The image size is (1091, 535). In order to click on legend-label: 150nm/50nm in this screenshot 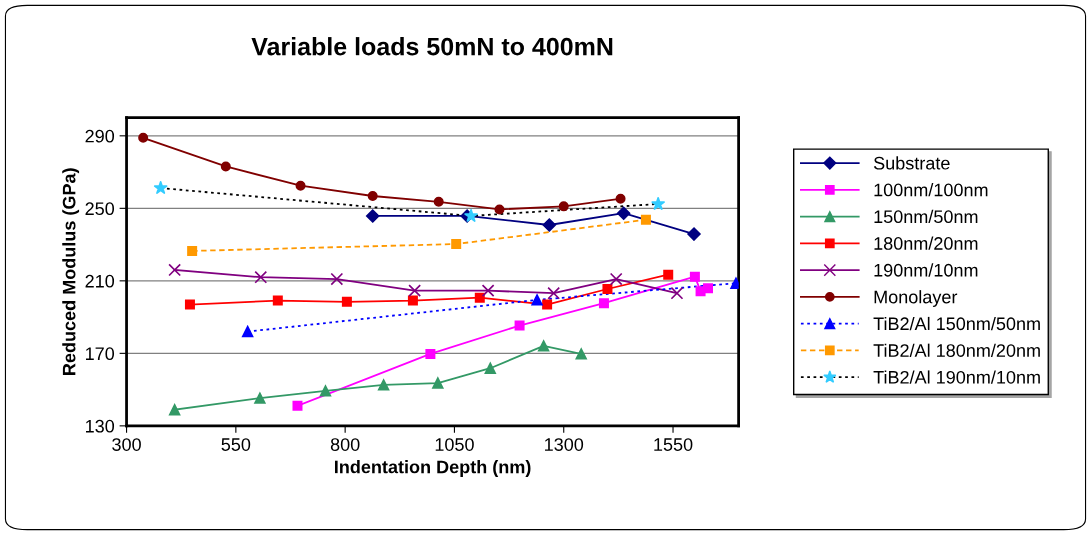, I will do `click(926, 216)`.